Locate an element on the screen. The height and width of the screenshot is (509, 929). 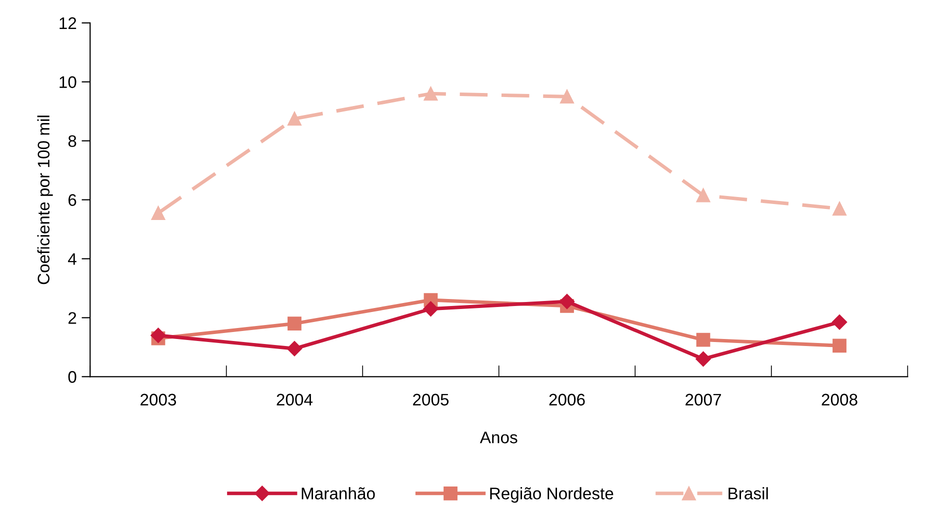
legend-label: Região Nordeste is located at coordinates (552, 495).